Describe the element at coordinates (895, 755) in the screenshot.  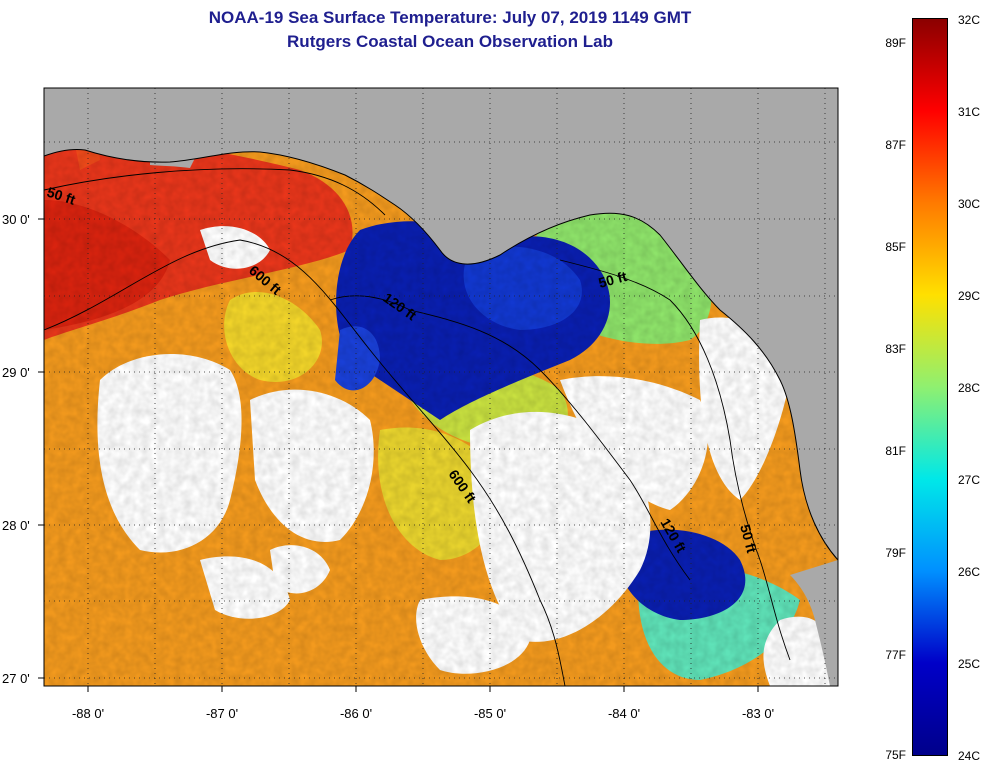
I see `colorbar-fahrenheit-label: 75F` at that location.